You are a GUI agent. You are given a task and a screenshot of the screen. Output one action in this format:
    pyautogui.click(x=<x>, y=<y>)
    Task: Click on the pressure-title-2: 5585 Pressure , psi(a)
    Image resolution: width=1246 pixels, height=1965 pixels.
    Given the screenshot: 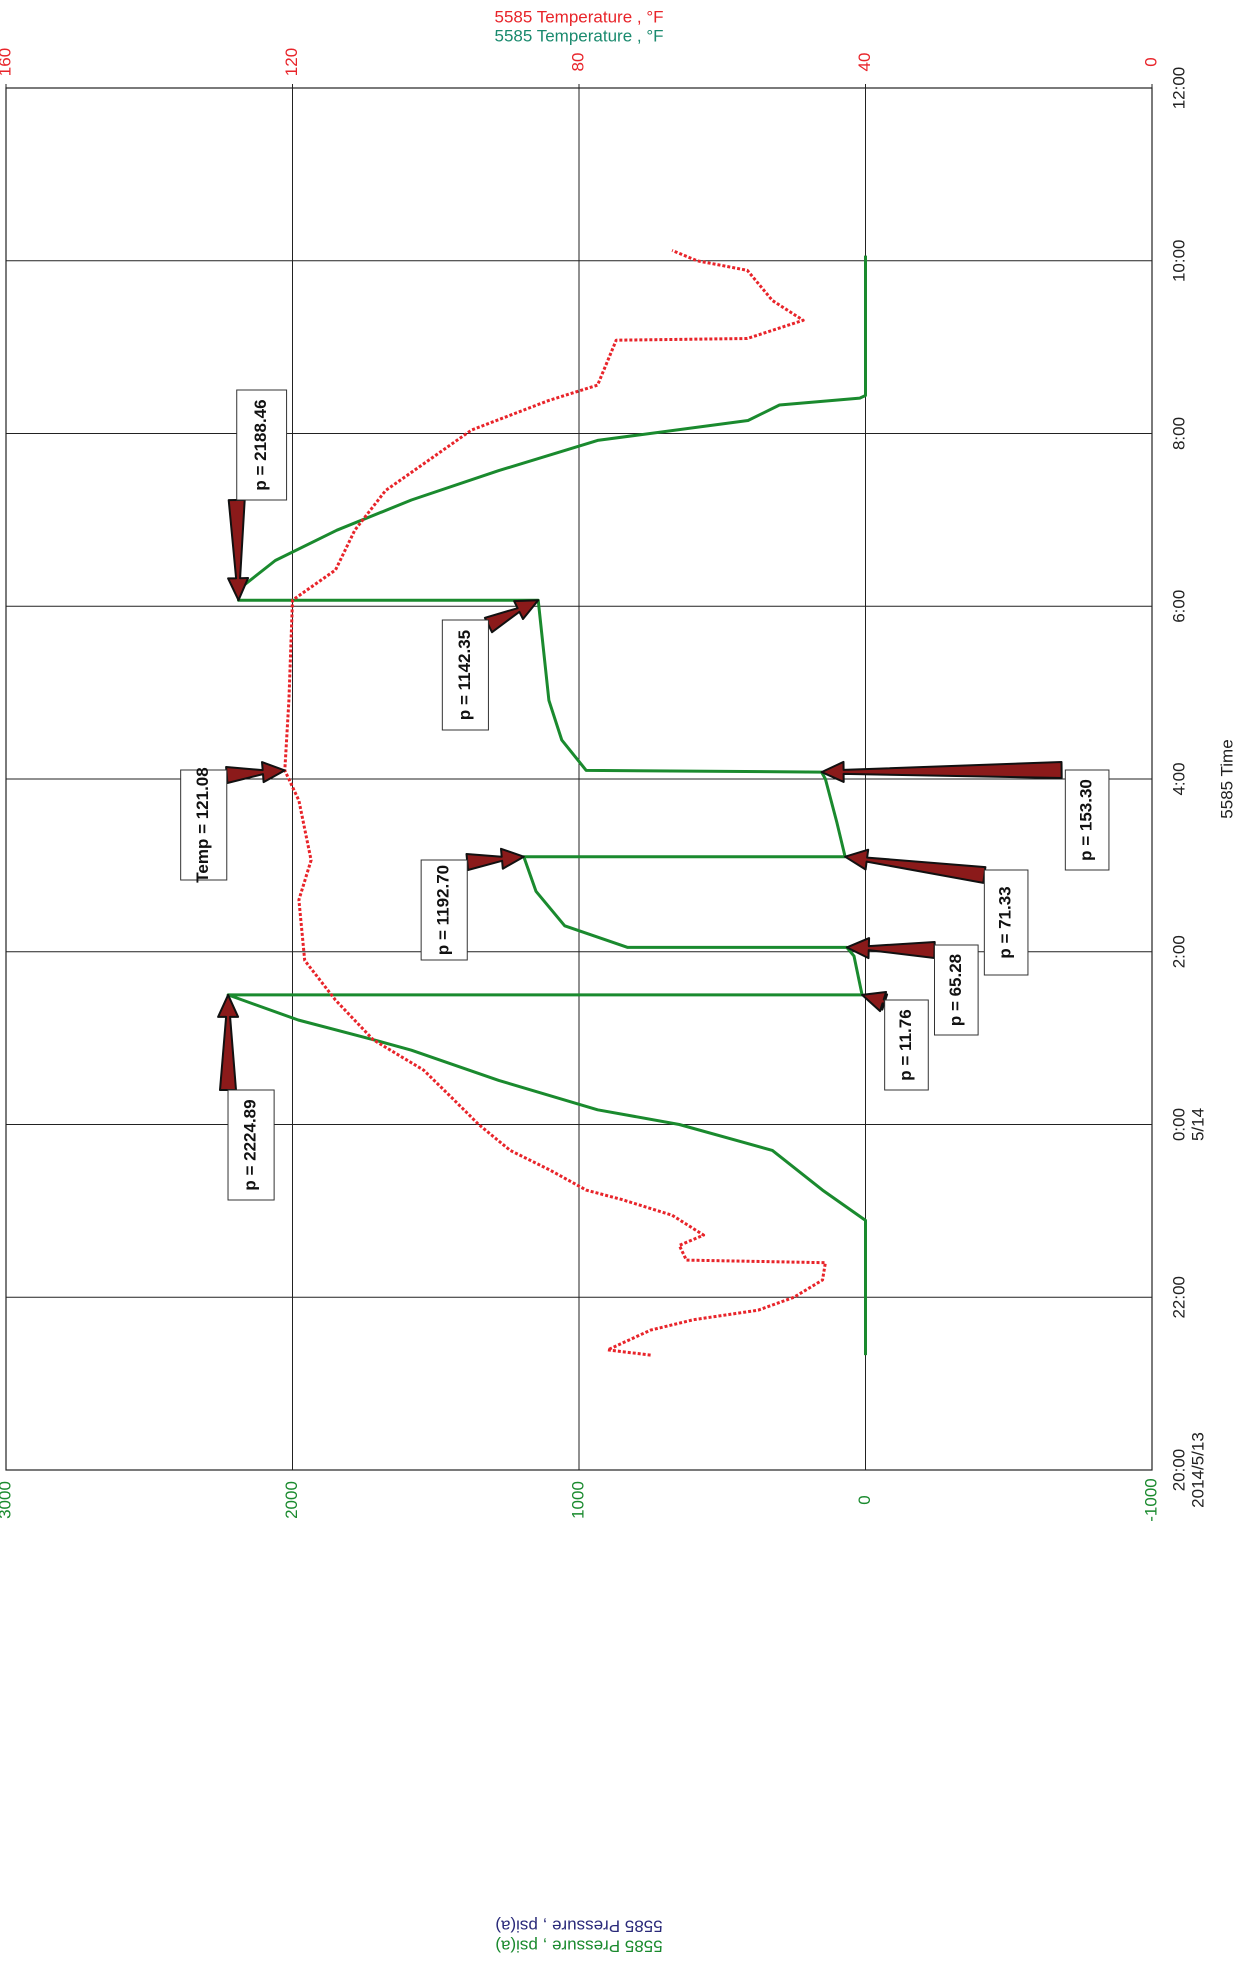 What is the action you would take?
    pyautogui.click(x=578, y=1946)
    